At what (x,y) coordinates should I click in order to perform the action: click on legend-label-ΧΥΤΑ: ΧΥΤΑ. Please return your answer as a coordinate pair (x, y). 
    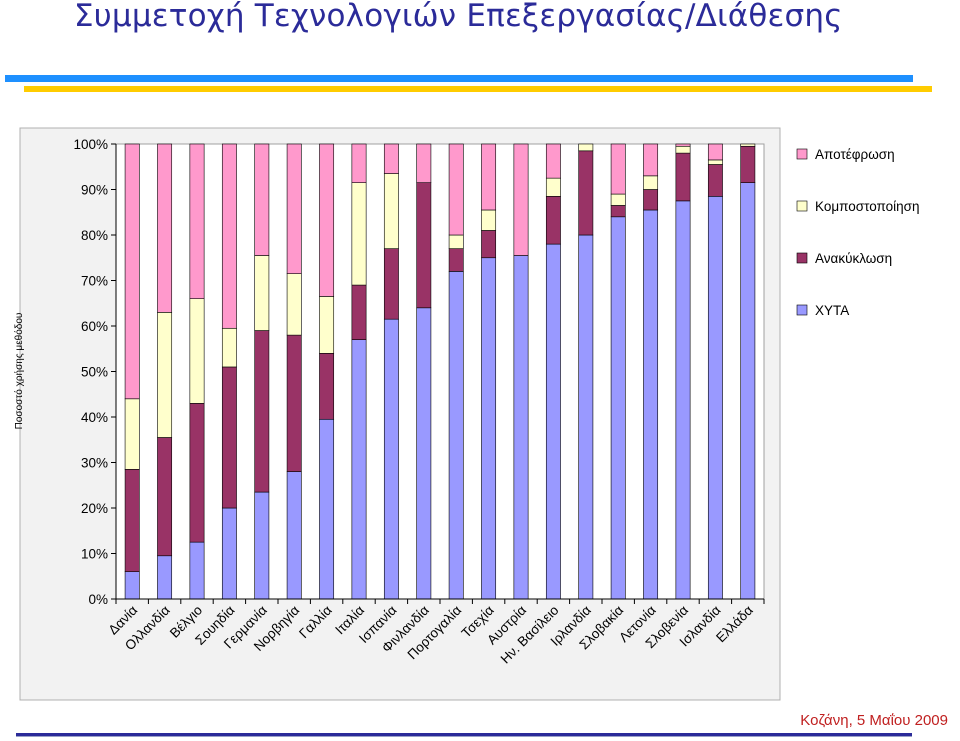
    Looking at the image, I should click on (832, 310).